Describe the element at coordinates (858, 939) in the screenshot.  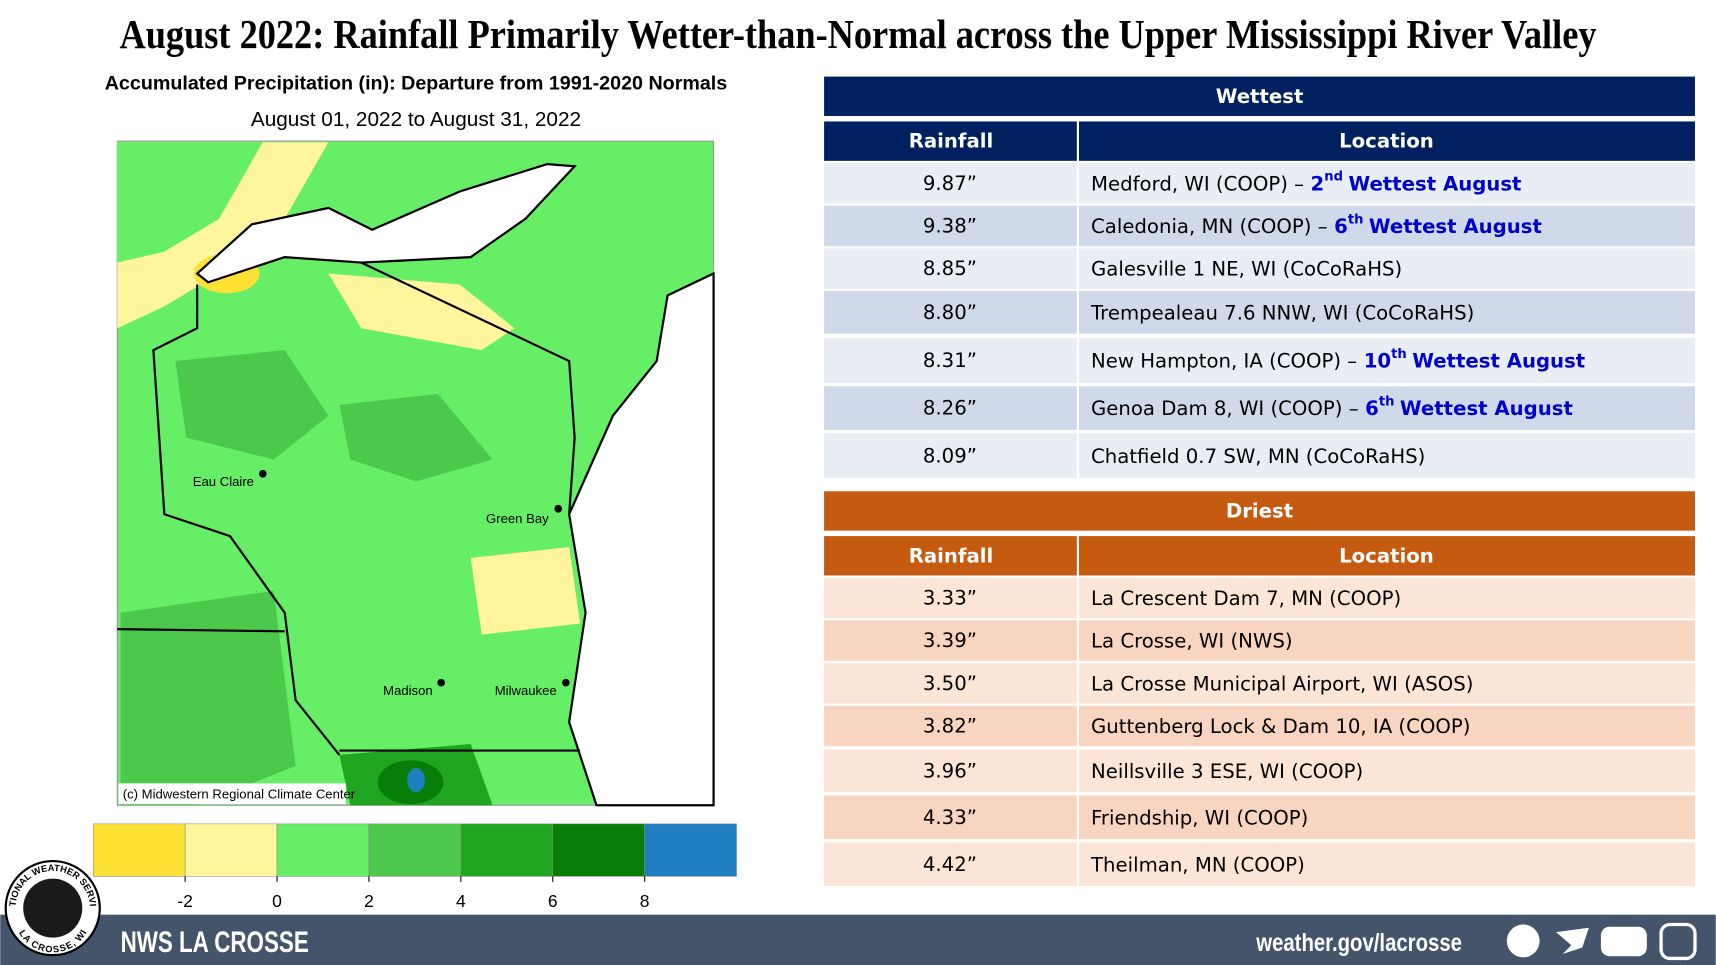
I see `footer-bar` at that location.